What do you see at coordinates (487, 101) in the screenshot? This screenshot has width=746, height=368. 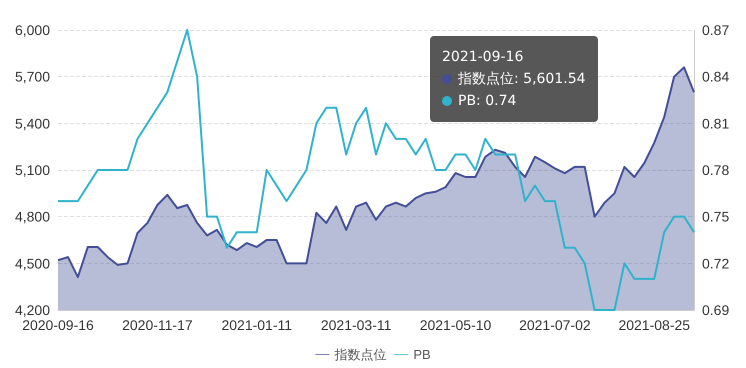 I see `annotation: PB: 0.74` at bounding box center [487, 101].